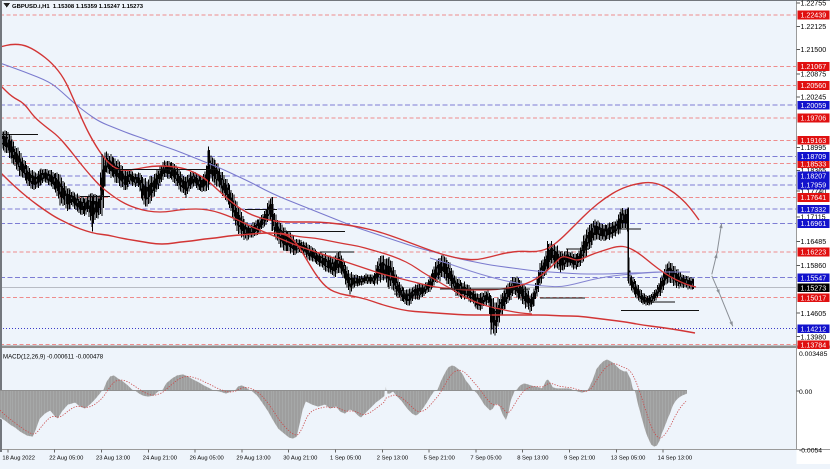  I want to click on svg-text: 0.00, so click(805, 392).